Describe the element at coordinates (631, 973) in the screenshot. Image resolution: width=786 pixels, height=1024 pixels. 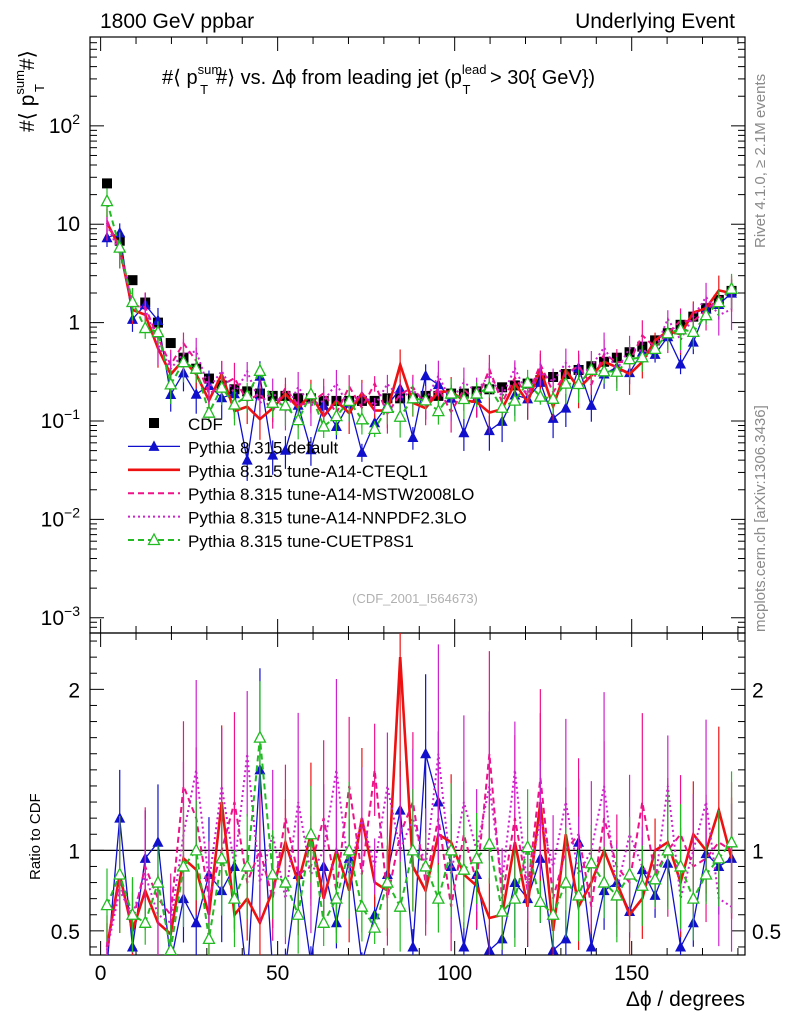
I see `x-tick-label: 150` at that location.